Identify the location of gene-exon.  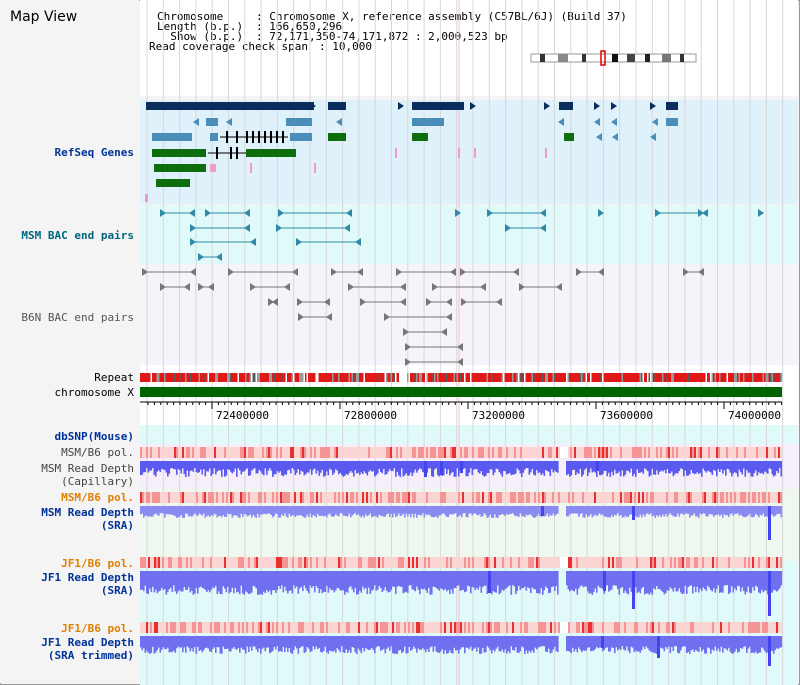
(259, 137).